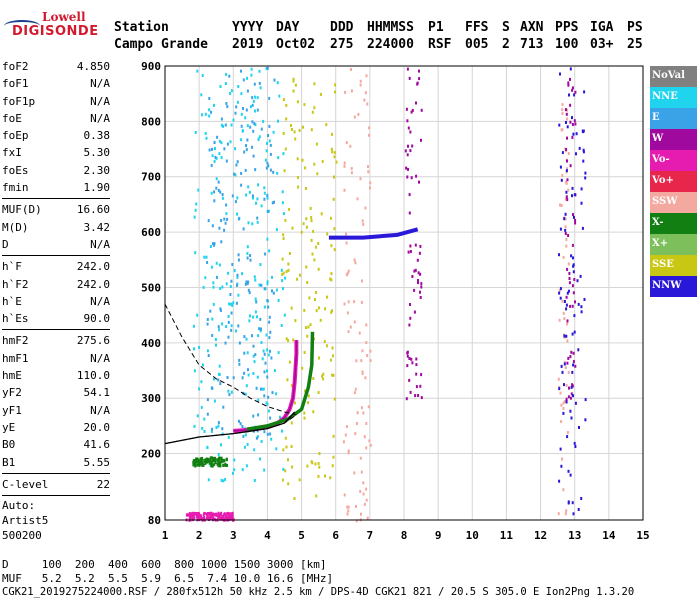  What do you see at coordinates (56, 375) in the screenshot?
I see `param-row: hmE 110.0` at bounding box center [56, 375].